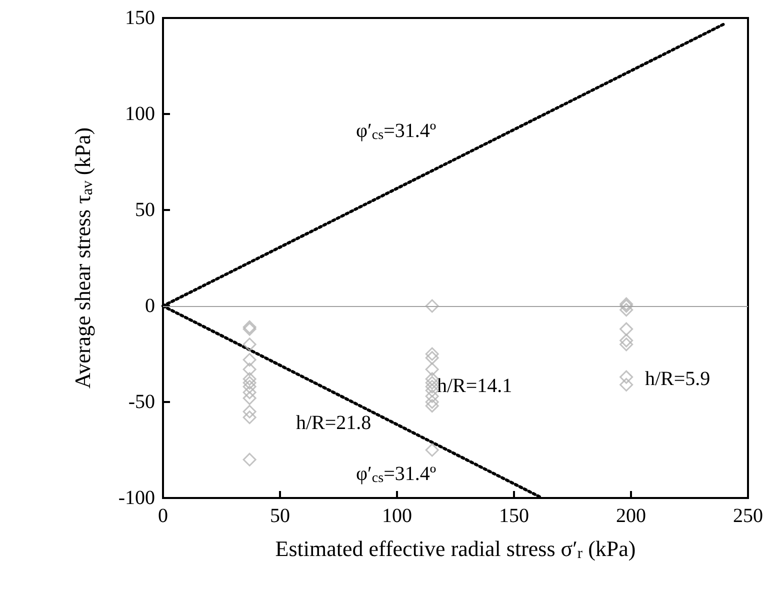 Image resolution: width=777 pixels, height=594 pixels. I want to click on y-tick-label: 50, so click(145, 210).